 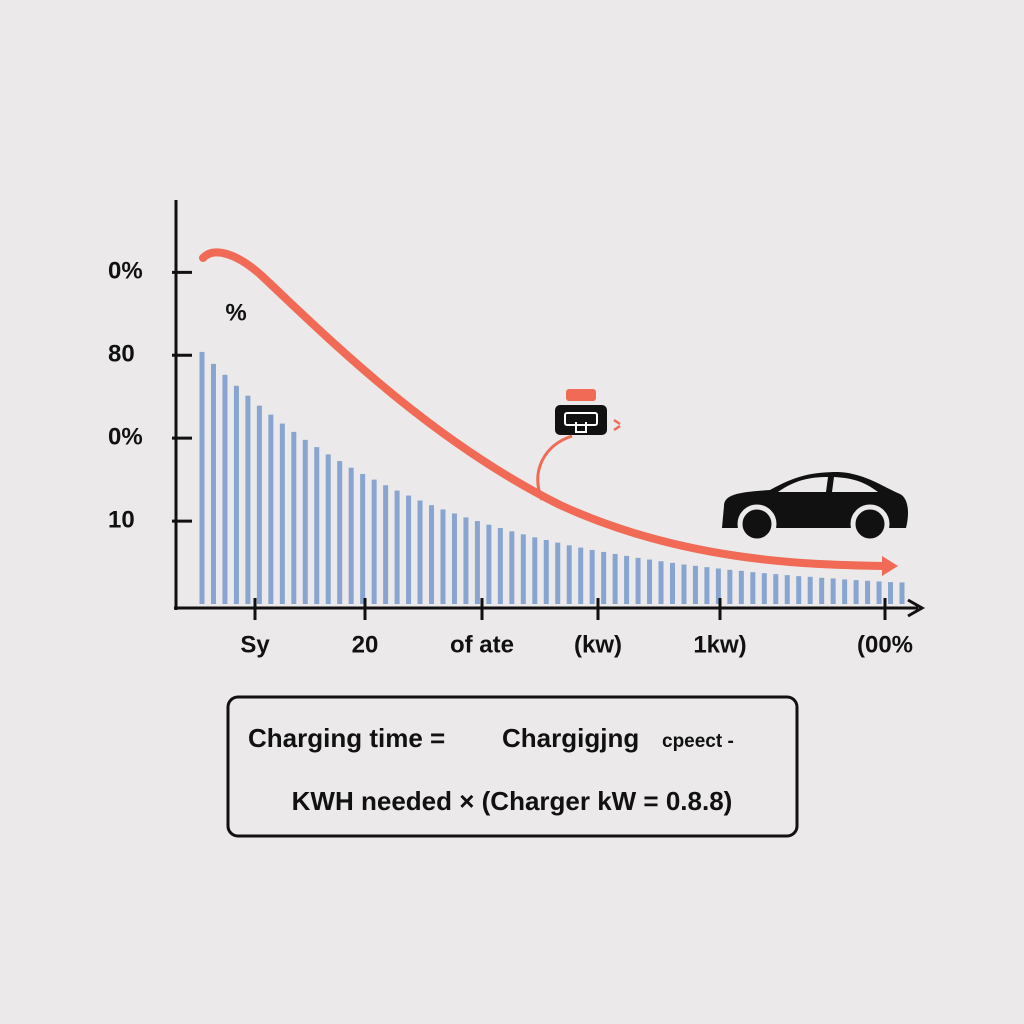 I want to click on x-tick-label: 1kw), so click(x=719, y=644).